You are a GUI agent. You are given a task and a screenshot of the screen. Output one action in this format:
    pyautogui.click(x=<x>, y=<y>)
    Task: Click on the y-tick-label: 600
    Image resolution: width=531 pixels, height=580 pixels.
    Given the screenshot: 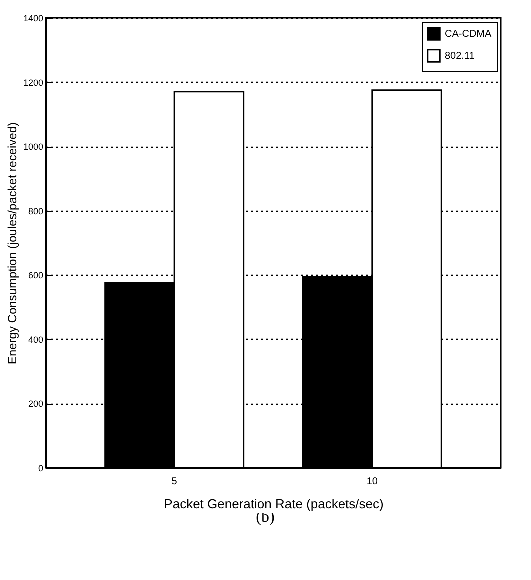 What is the action you would take?
    pyautogui.click(x=36, y=275)
    